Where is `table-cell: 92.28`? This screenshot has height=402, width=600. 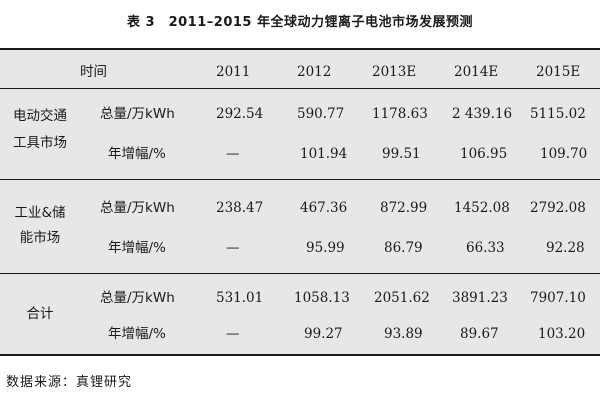
table-cell: 92.28 is located at coordinates (565, 248).